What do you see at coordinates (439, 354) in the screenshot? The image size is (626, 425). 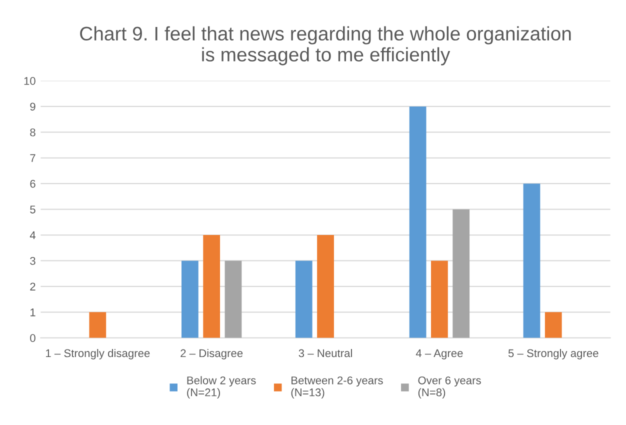 I see `x-tick-label: 4 – Agree` at bounding box center [439, 354].